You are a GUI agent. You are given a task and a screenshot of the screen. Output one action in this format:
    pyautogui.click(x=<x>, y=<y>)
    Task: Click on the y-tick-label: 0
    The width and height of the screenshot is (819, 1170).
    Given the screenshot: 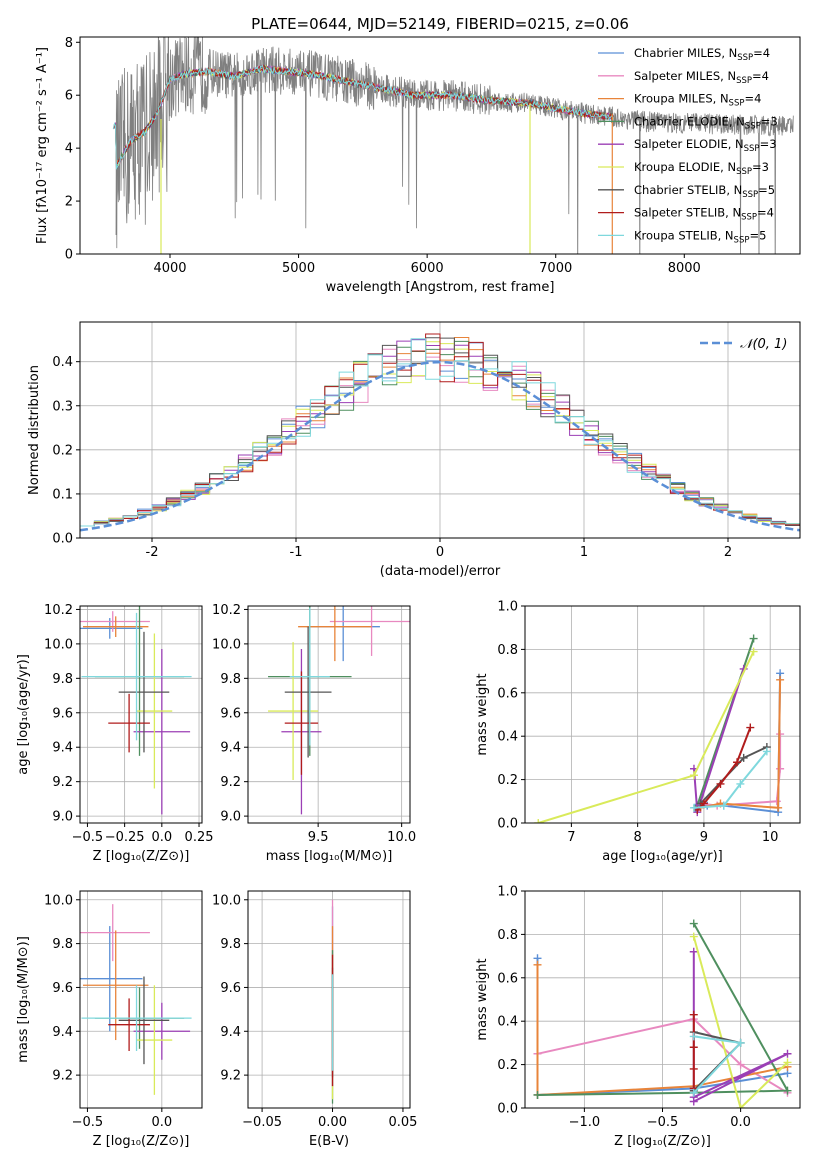 What is the action you would take?
    pyautogui.click(x=69, y=255)
    